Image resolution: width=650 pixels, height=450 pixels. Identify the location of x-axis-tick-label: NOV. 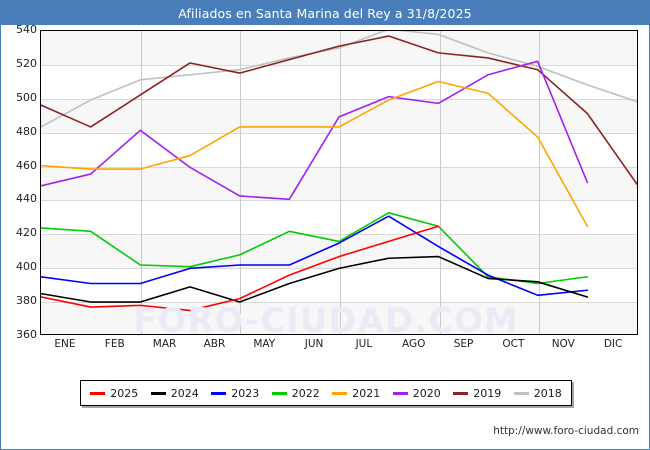
(563, 344).